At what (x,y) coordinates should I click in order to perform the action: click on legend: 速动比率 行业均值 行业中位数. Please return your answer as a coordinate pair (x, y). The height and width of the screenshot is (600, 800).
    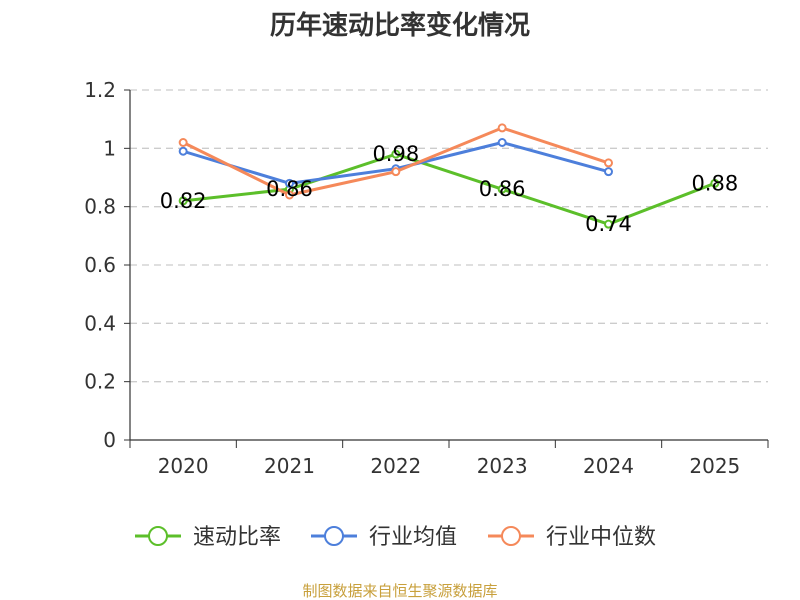
    Looking at the image, I should click on (395, 537).